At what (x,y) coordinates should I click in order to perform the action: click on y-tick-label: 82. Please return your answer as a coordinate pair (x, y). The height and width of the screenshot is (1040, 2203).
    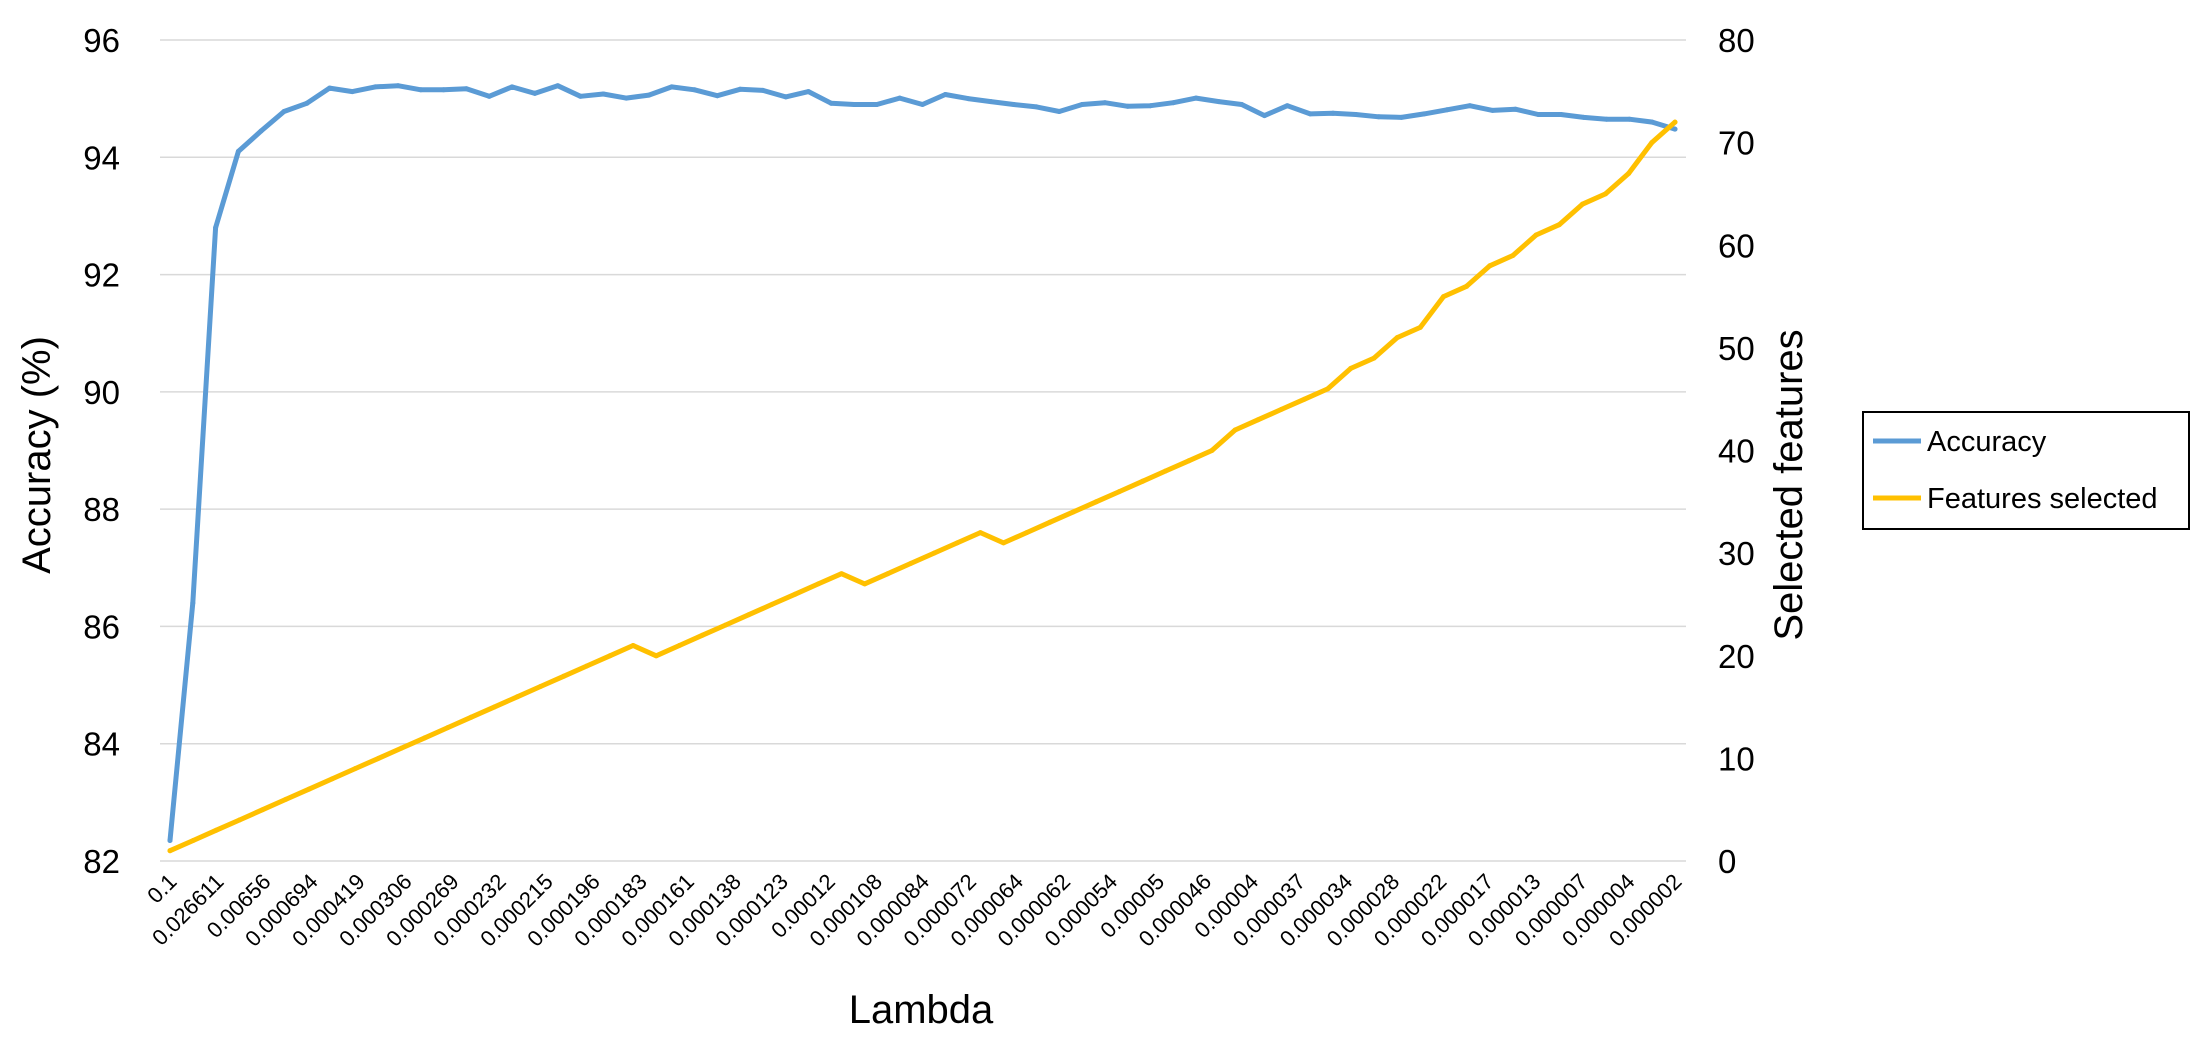
    Looking at the image, I should click on (101, 861).